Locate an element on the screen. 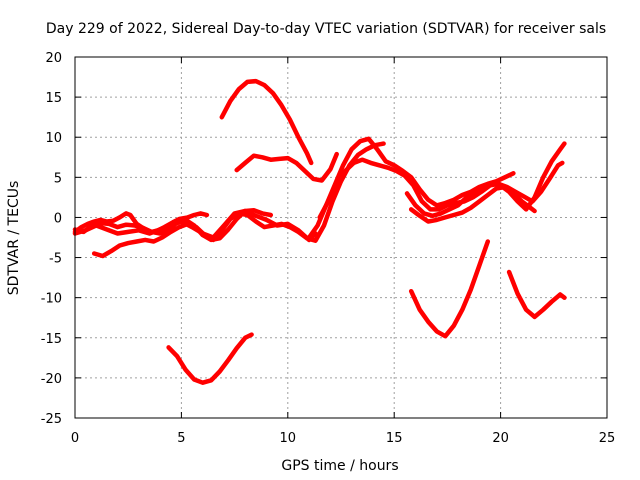  series-line-arc-h is located at coordinates (441, 188).